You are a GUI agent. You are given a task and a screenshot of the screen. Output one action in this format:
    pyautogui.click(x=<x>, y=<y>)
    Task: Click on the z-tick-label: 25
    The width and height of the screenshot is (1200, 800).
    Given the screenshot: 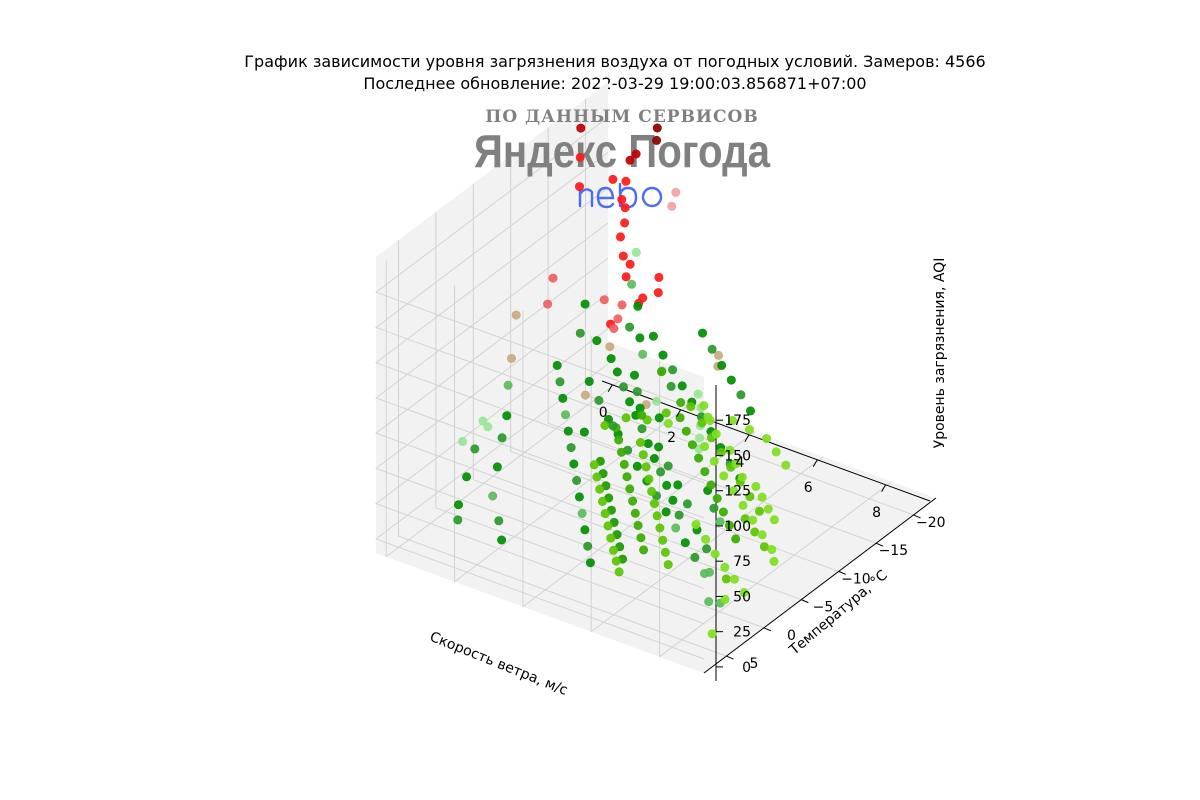 What is the action you would take?
    pyautogui.click(x=742, y=633)
    